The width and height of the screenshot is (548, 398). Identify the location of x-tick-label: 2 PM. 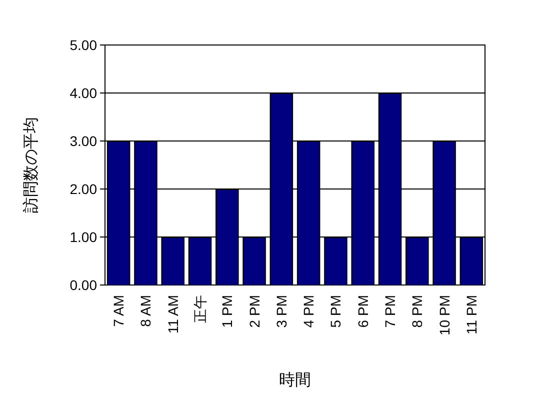
(254, 311).